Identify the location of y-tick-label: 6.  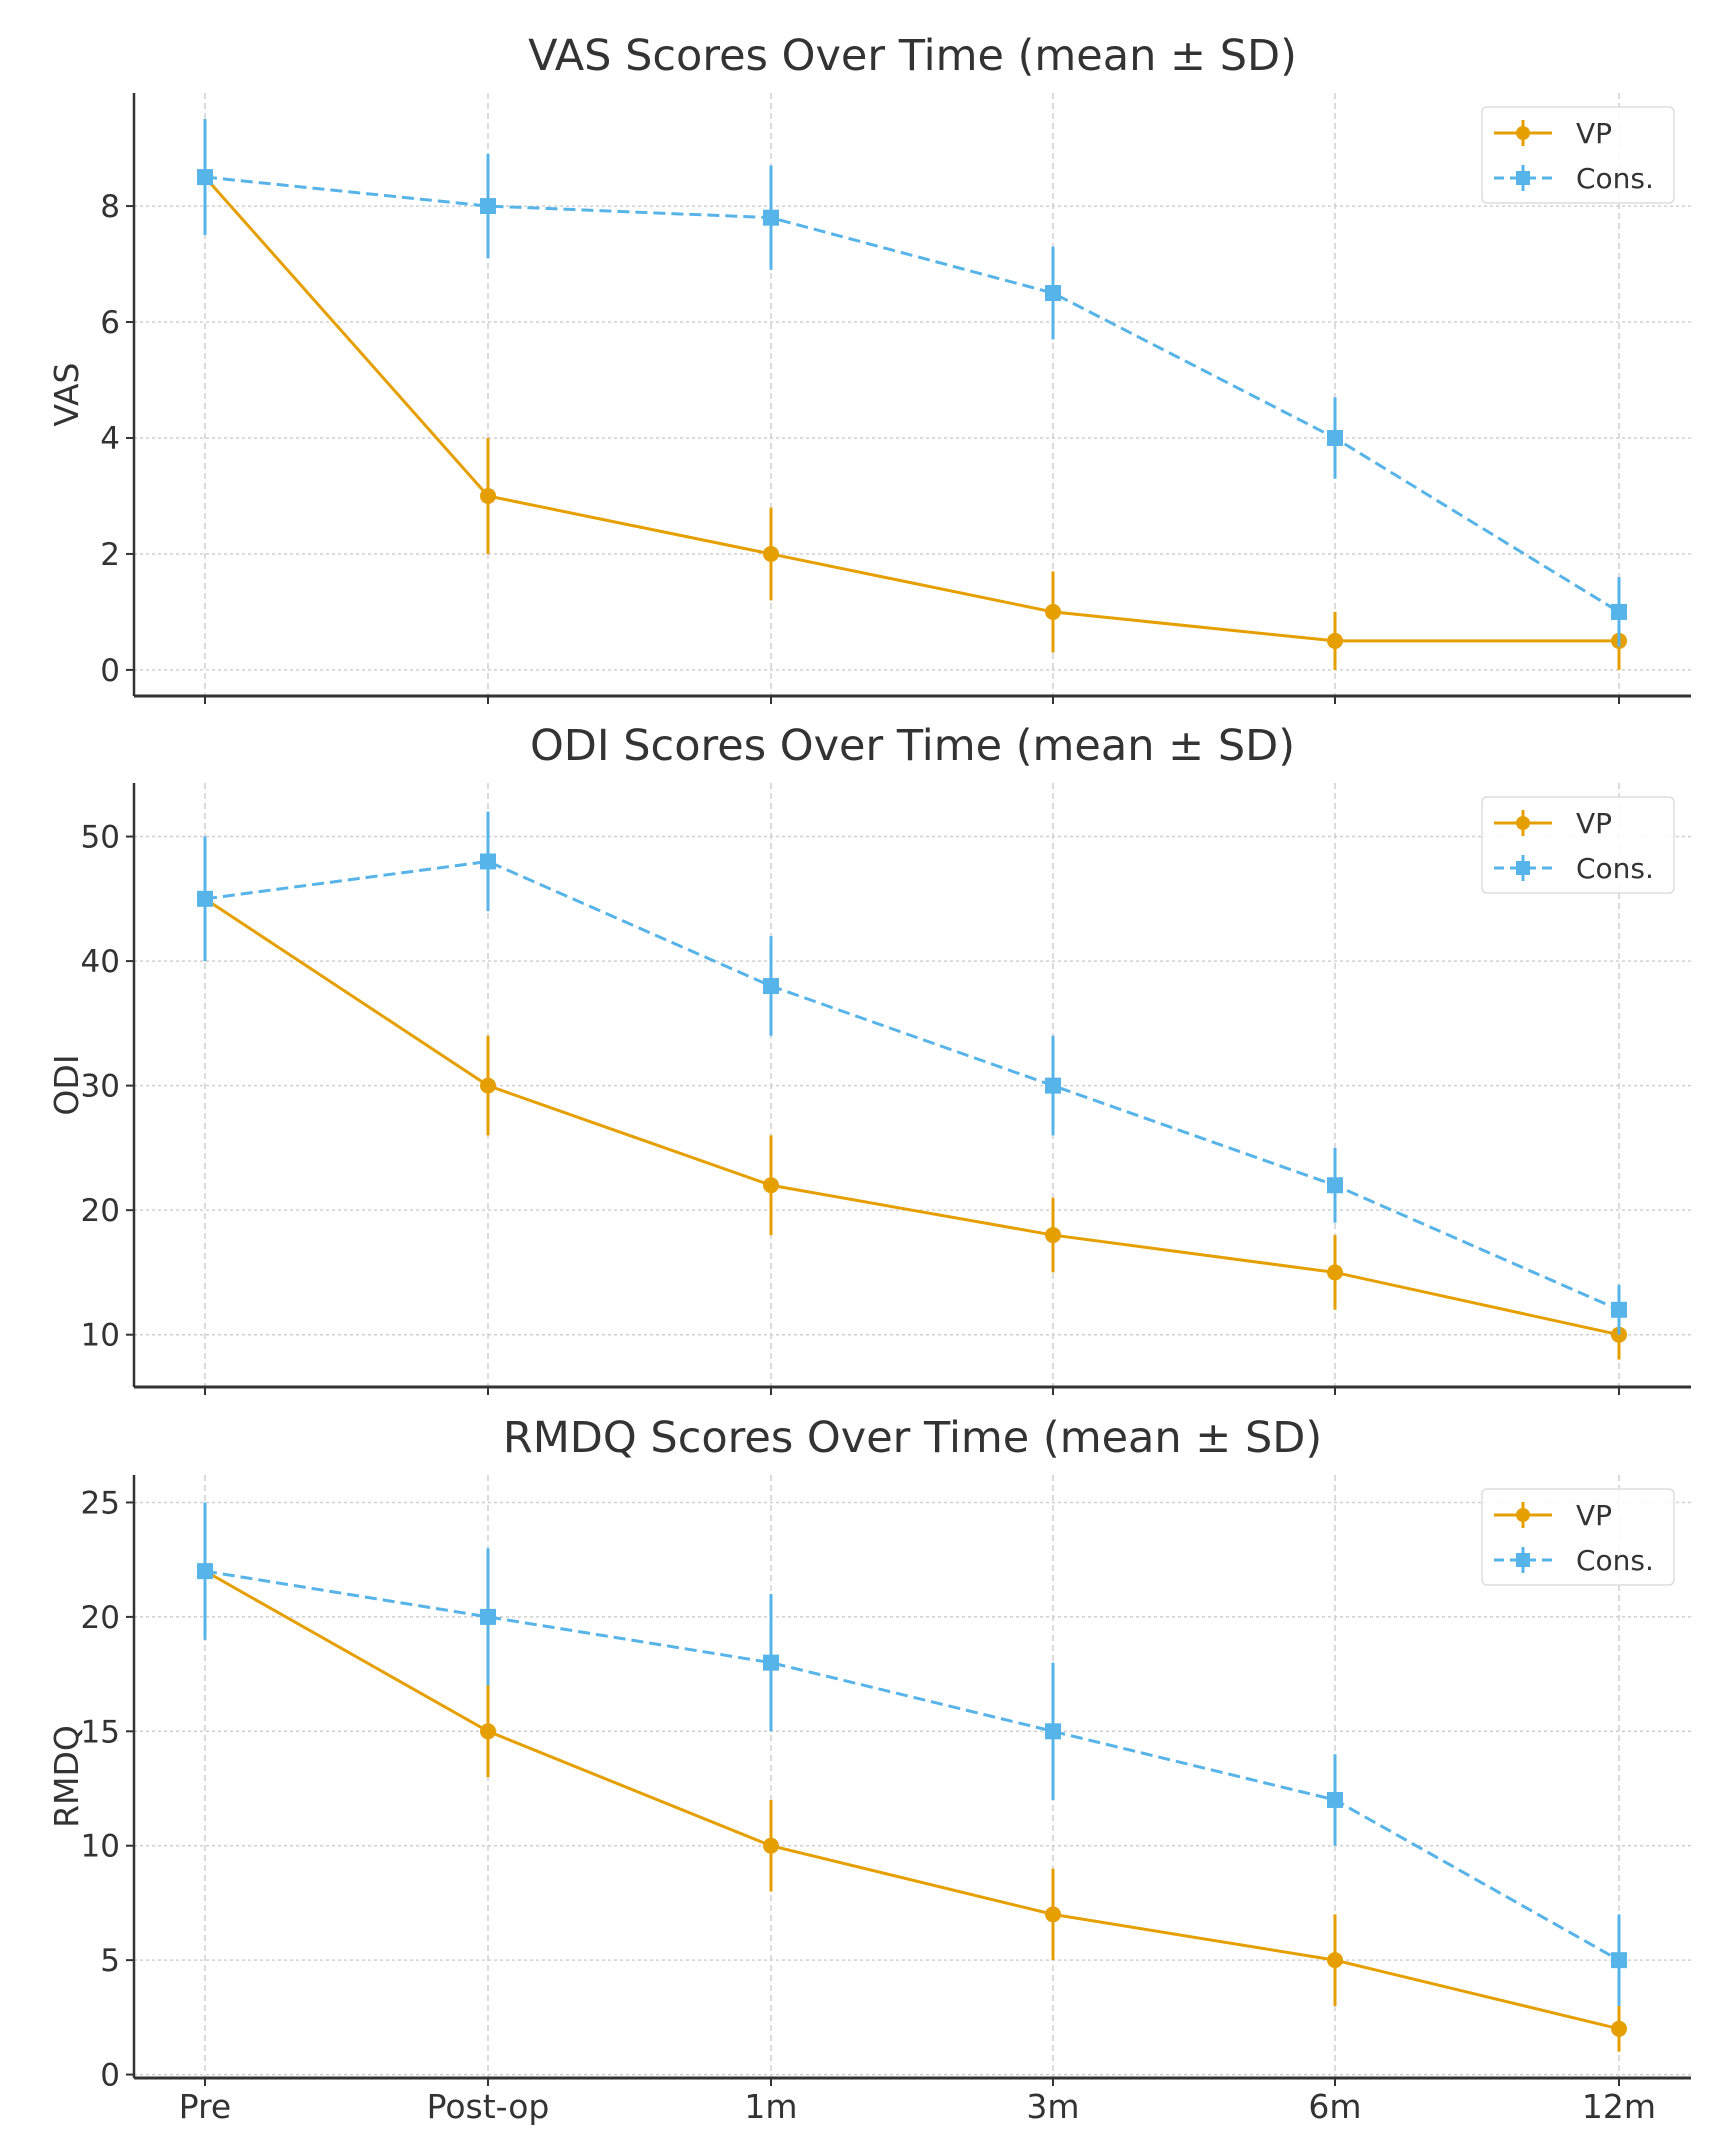
(110, 323).